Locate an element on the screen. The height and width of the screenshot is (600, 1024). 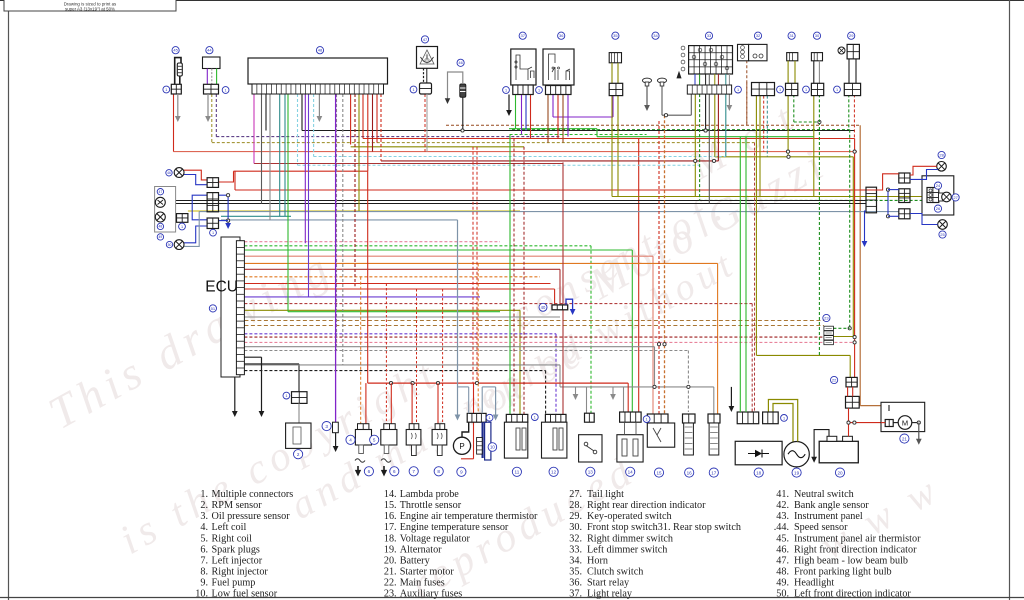
svg-text: ECU is located at coordinates (221, 287).